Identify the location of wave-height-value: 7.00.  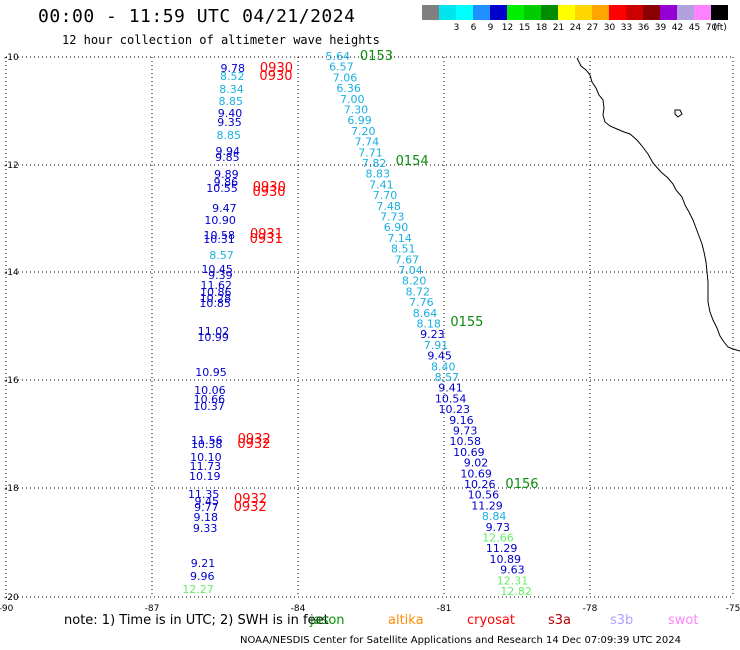
(352, 99).